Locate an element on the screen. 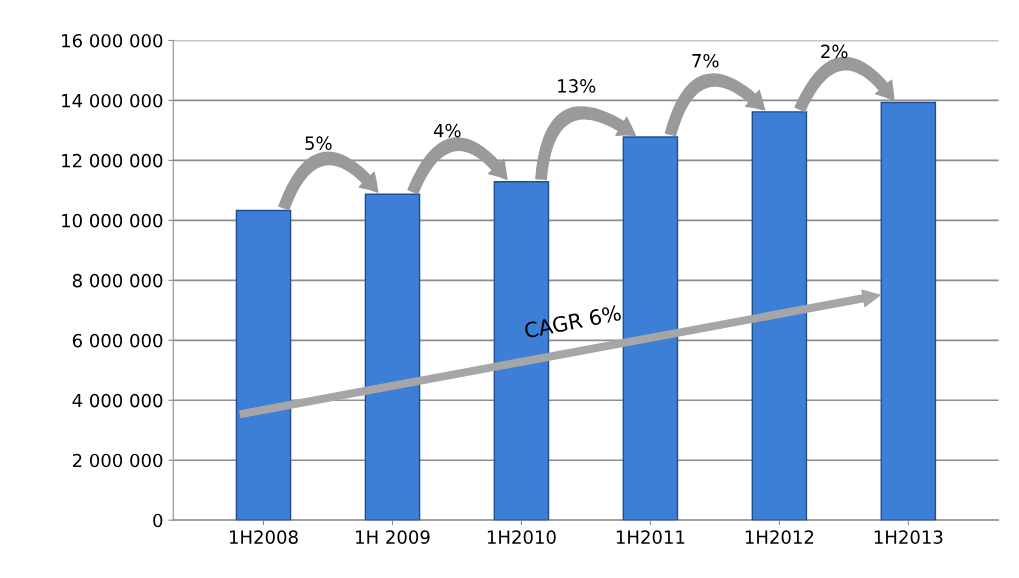  y-tick-label: 0 is located at coordinates (158, 520).